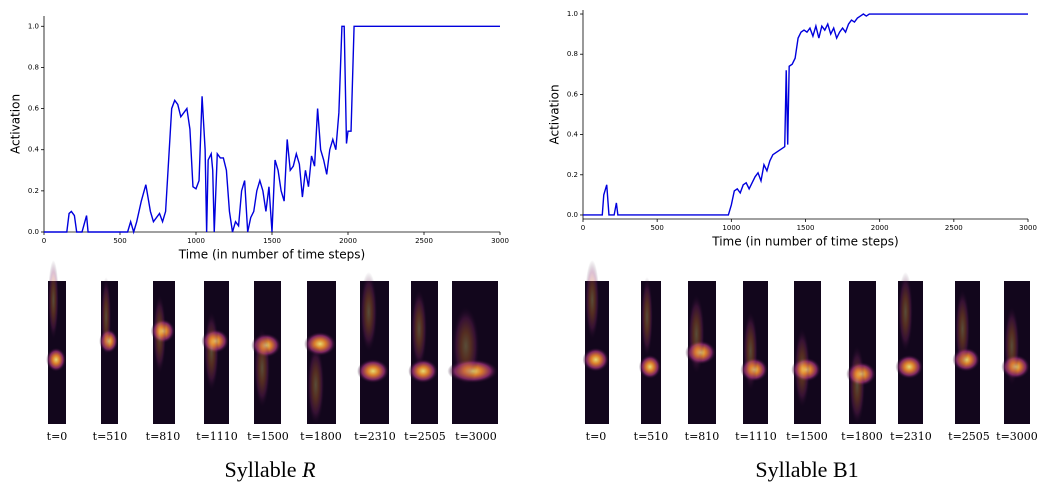 This screenshot has height=488, width=1037. Describe the element at coordinates (846, 469) in the screenshot. I see `caption-var: B1` at that location.